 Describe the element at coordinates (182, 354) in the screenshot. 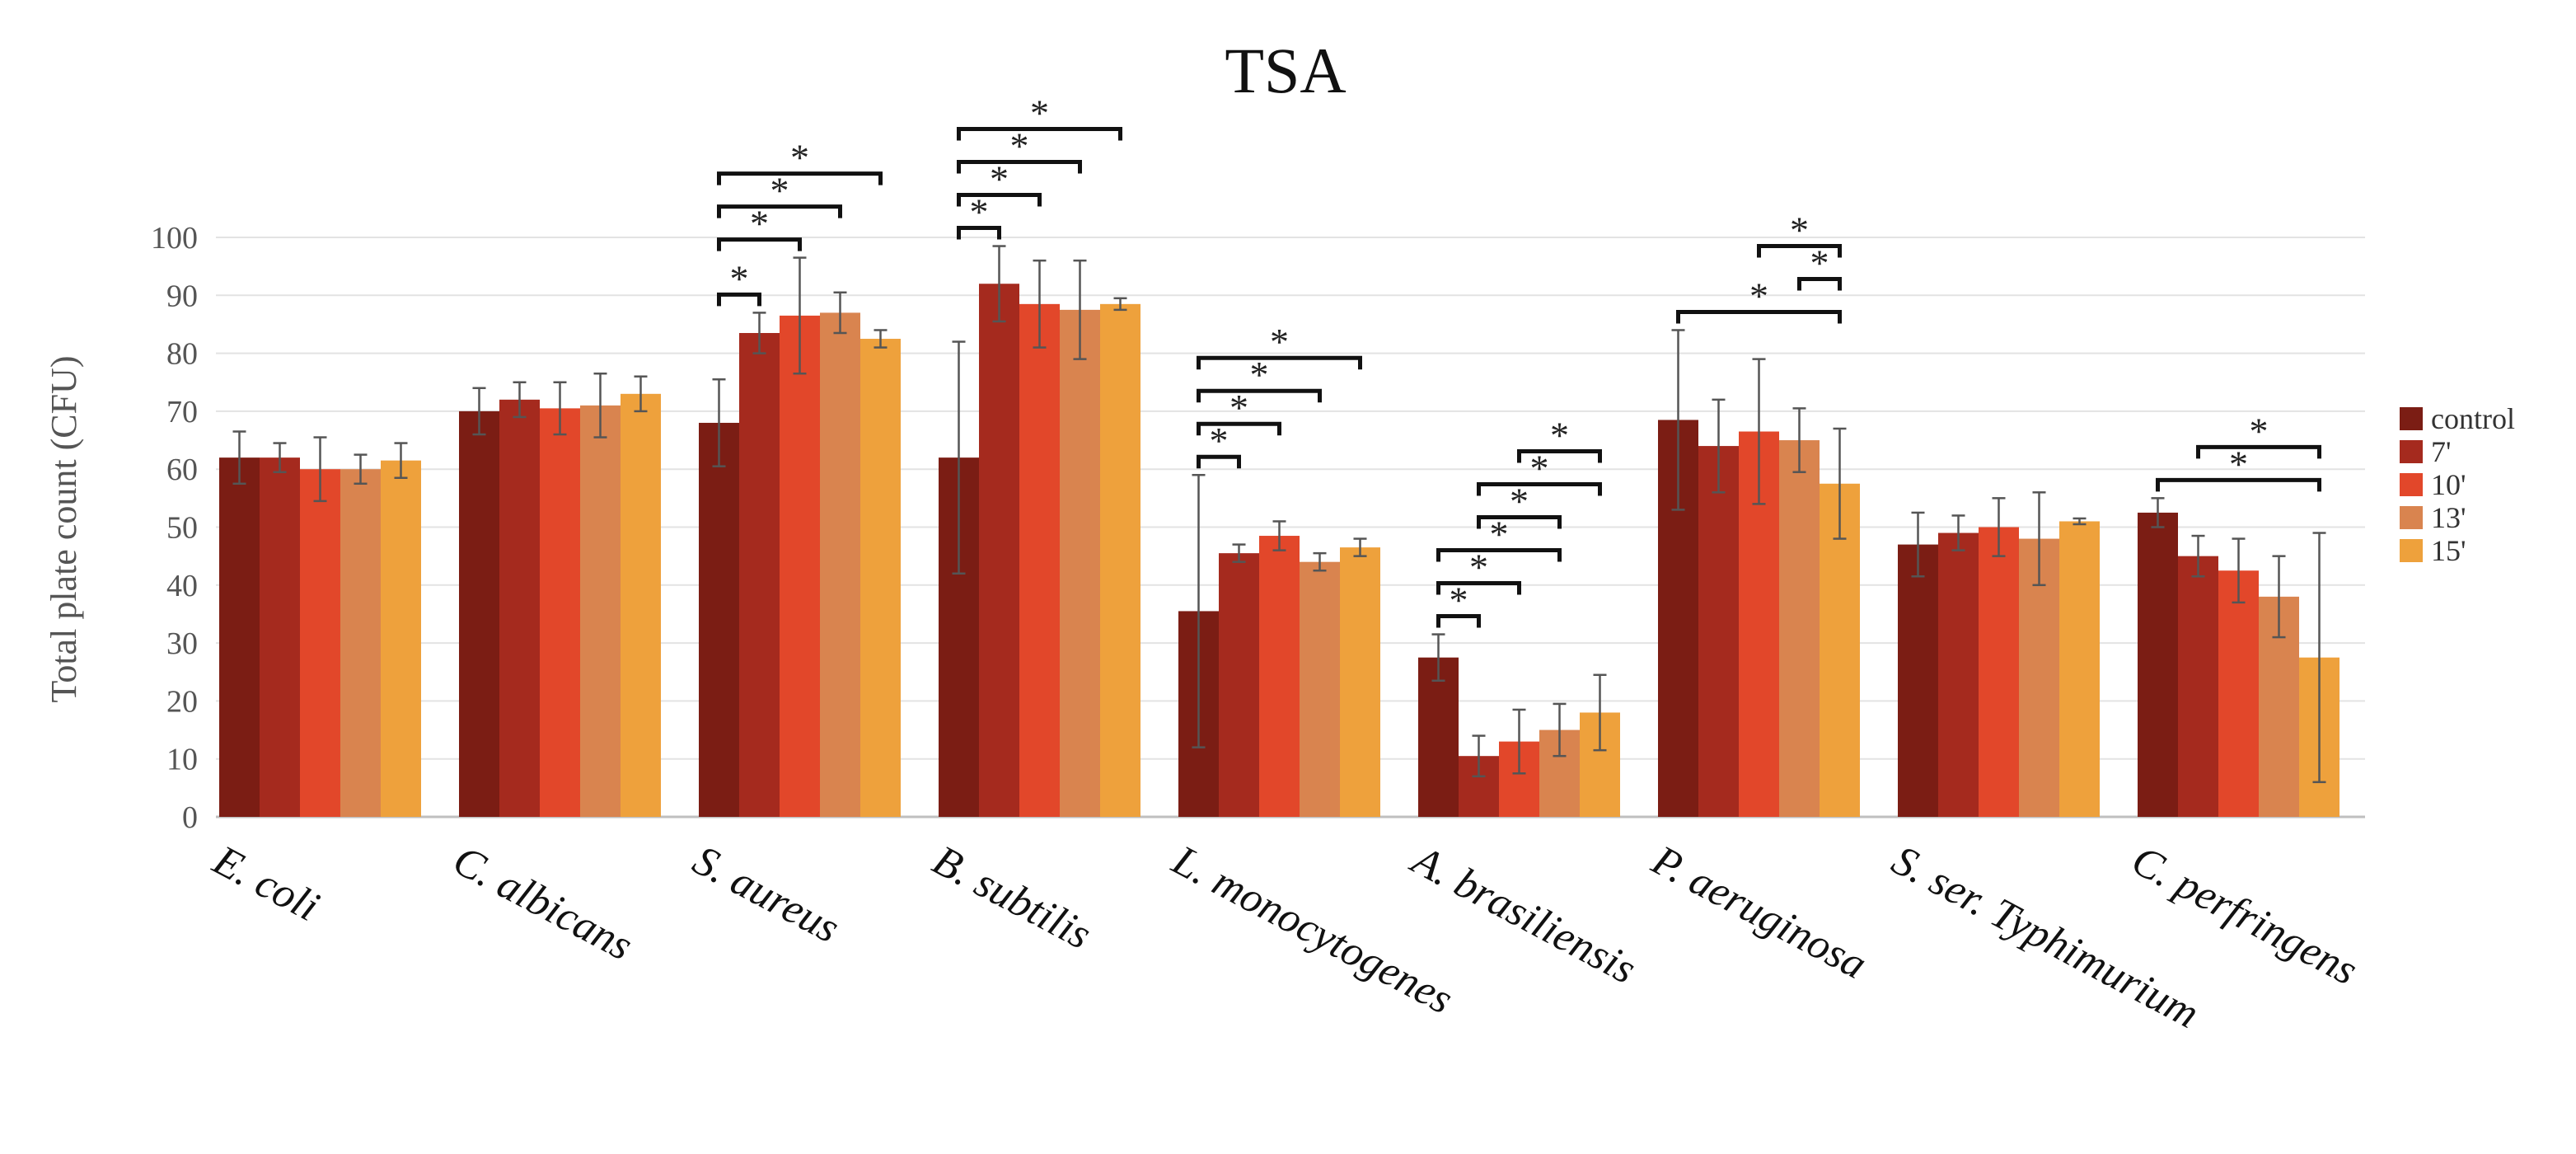

I see `y-tick-label: 80` at that location.